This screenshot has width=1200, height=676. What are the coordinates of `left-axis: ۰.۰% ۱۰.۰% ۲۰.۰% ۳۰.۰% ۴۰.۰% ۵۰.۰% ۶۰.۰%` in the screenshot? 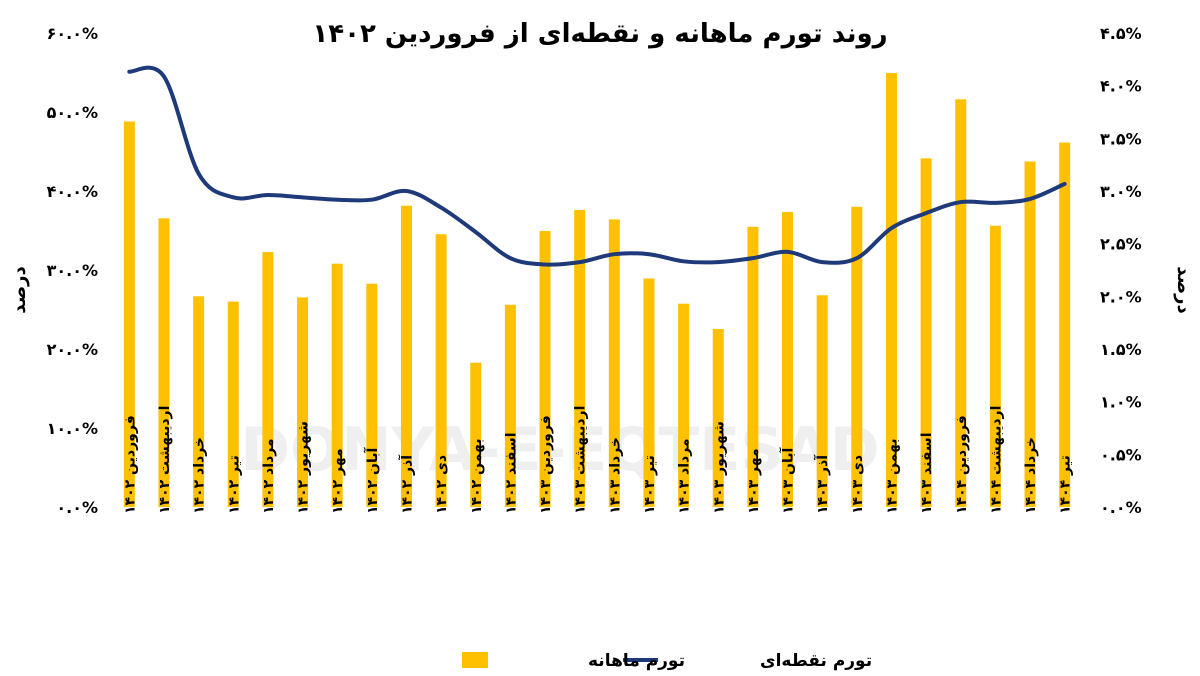 It's located at (72, 270).